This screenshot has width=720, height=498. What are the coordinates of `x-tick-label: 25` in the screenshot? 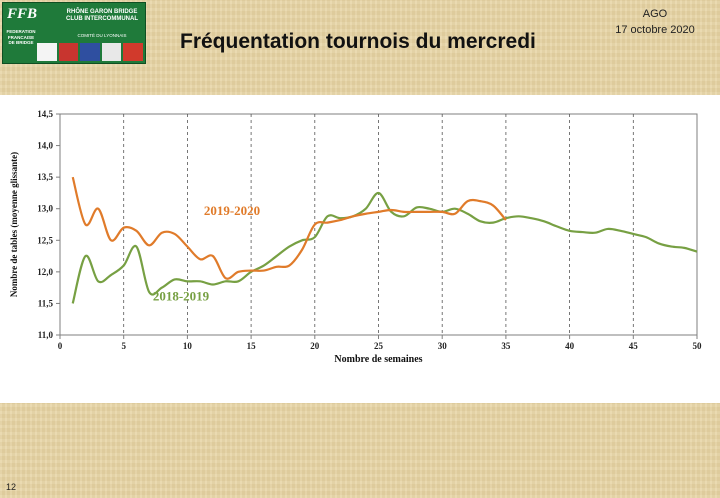 It's located at (379, 346).